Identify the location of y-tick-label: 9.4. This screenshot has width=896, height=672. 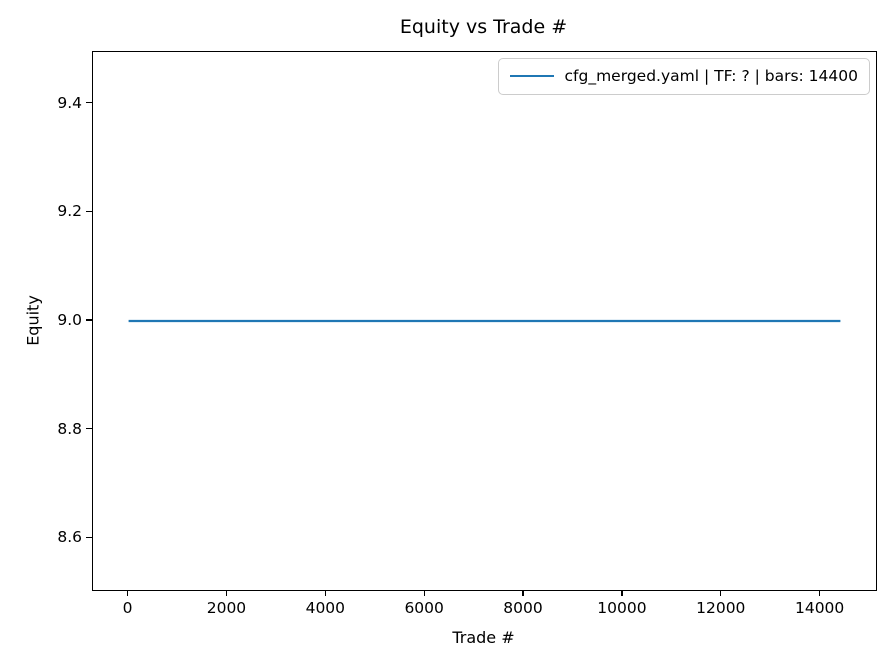
(69, 102).